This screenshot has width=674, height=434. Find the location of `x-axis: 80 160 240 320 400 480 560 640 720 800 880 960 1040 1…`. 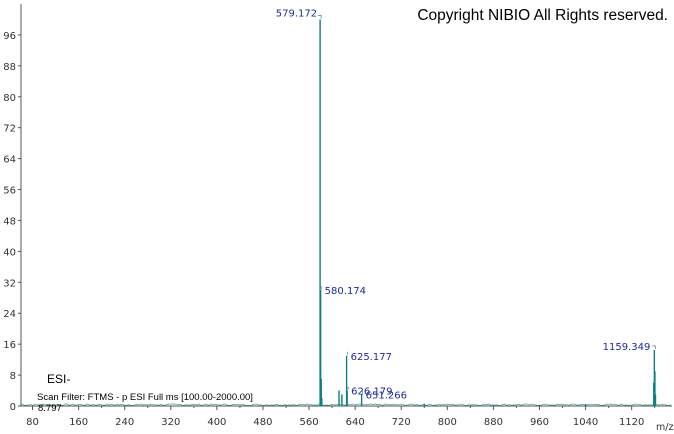

x-axis: 80 160 240 320 400 480 560 640 720 800 880 960 1040 1… is located at coordinates (346, 416).